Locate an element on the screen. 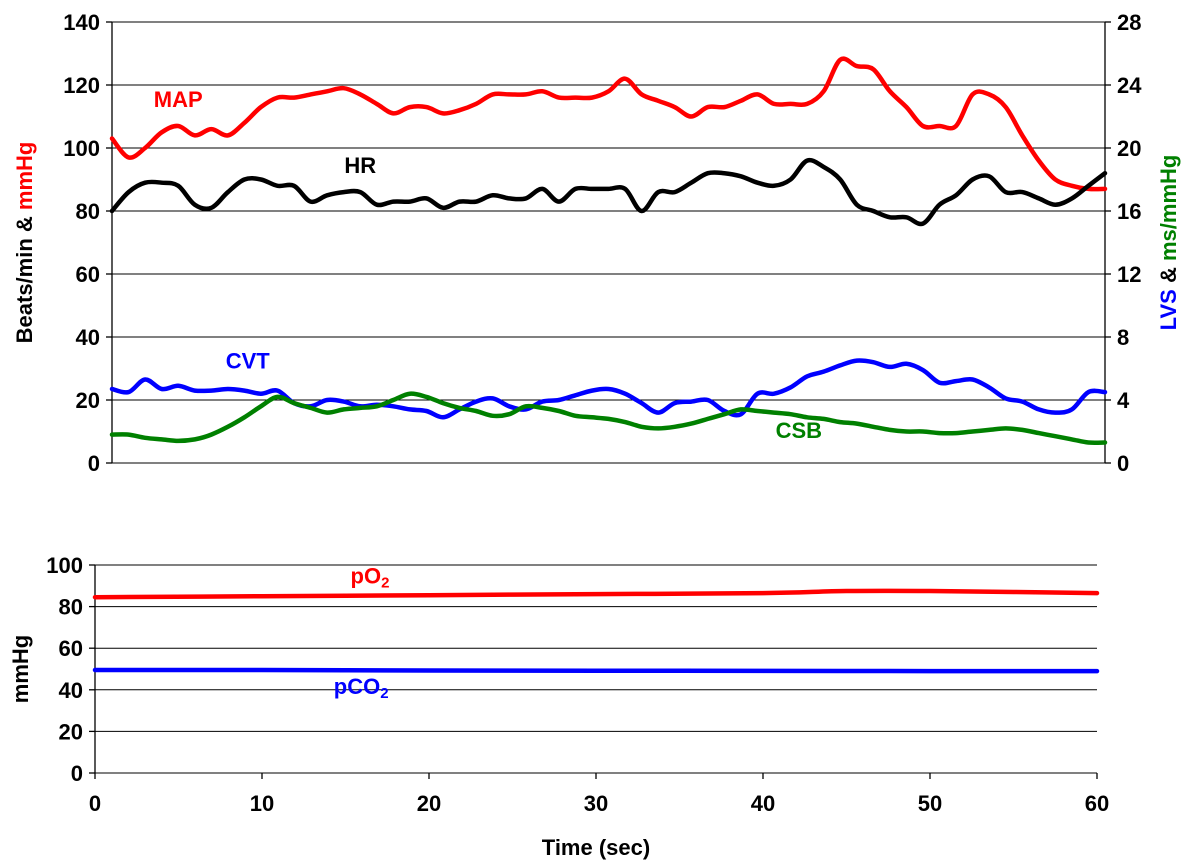  series-line-map is located at coordinates (608, 124).